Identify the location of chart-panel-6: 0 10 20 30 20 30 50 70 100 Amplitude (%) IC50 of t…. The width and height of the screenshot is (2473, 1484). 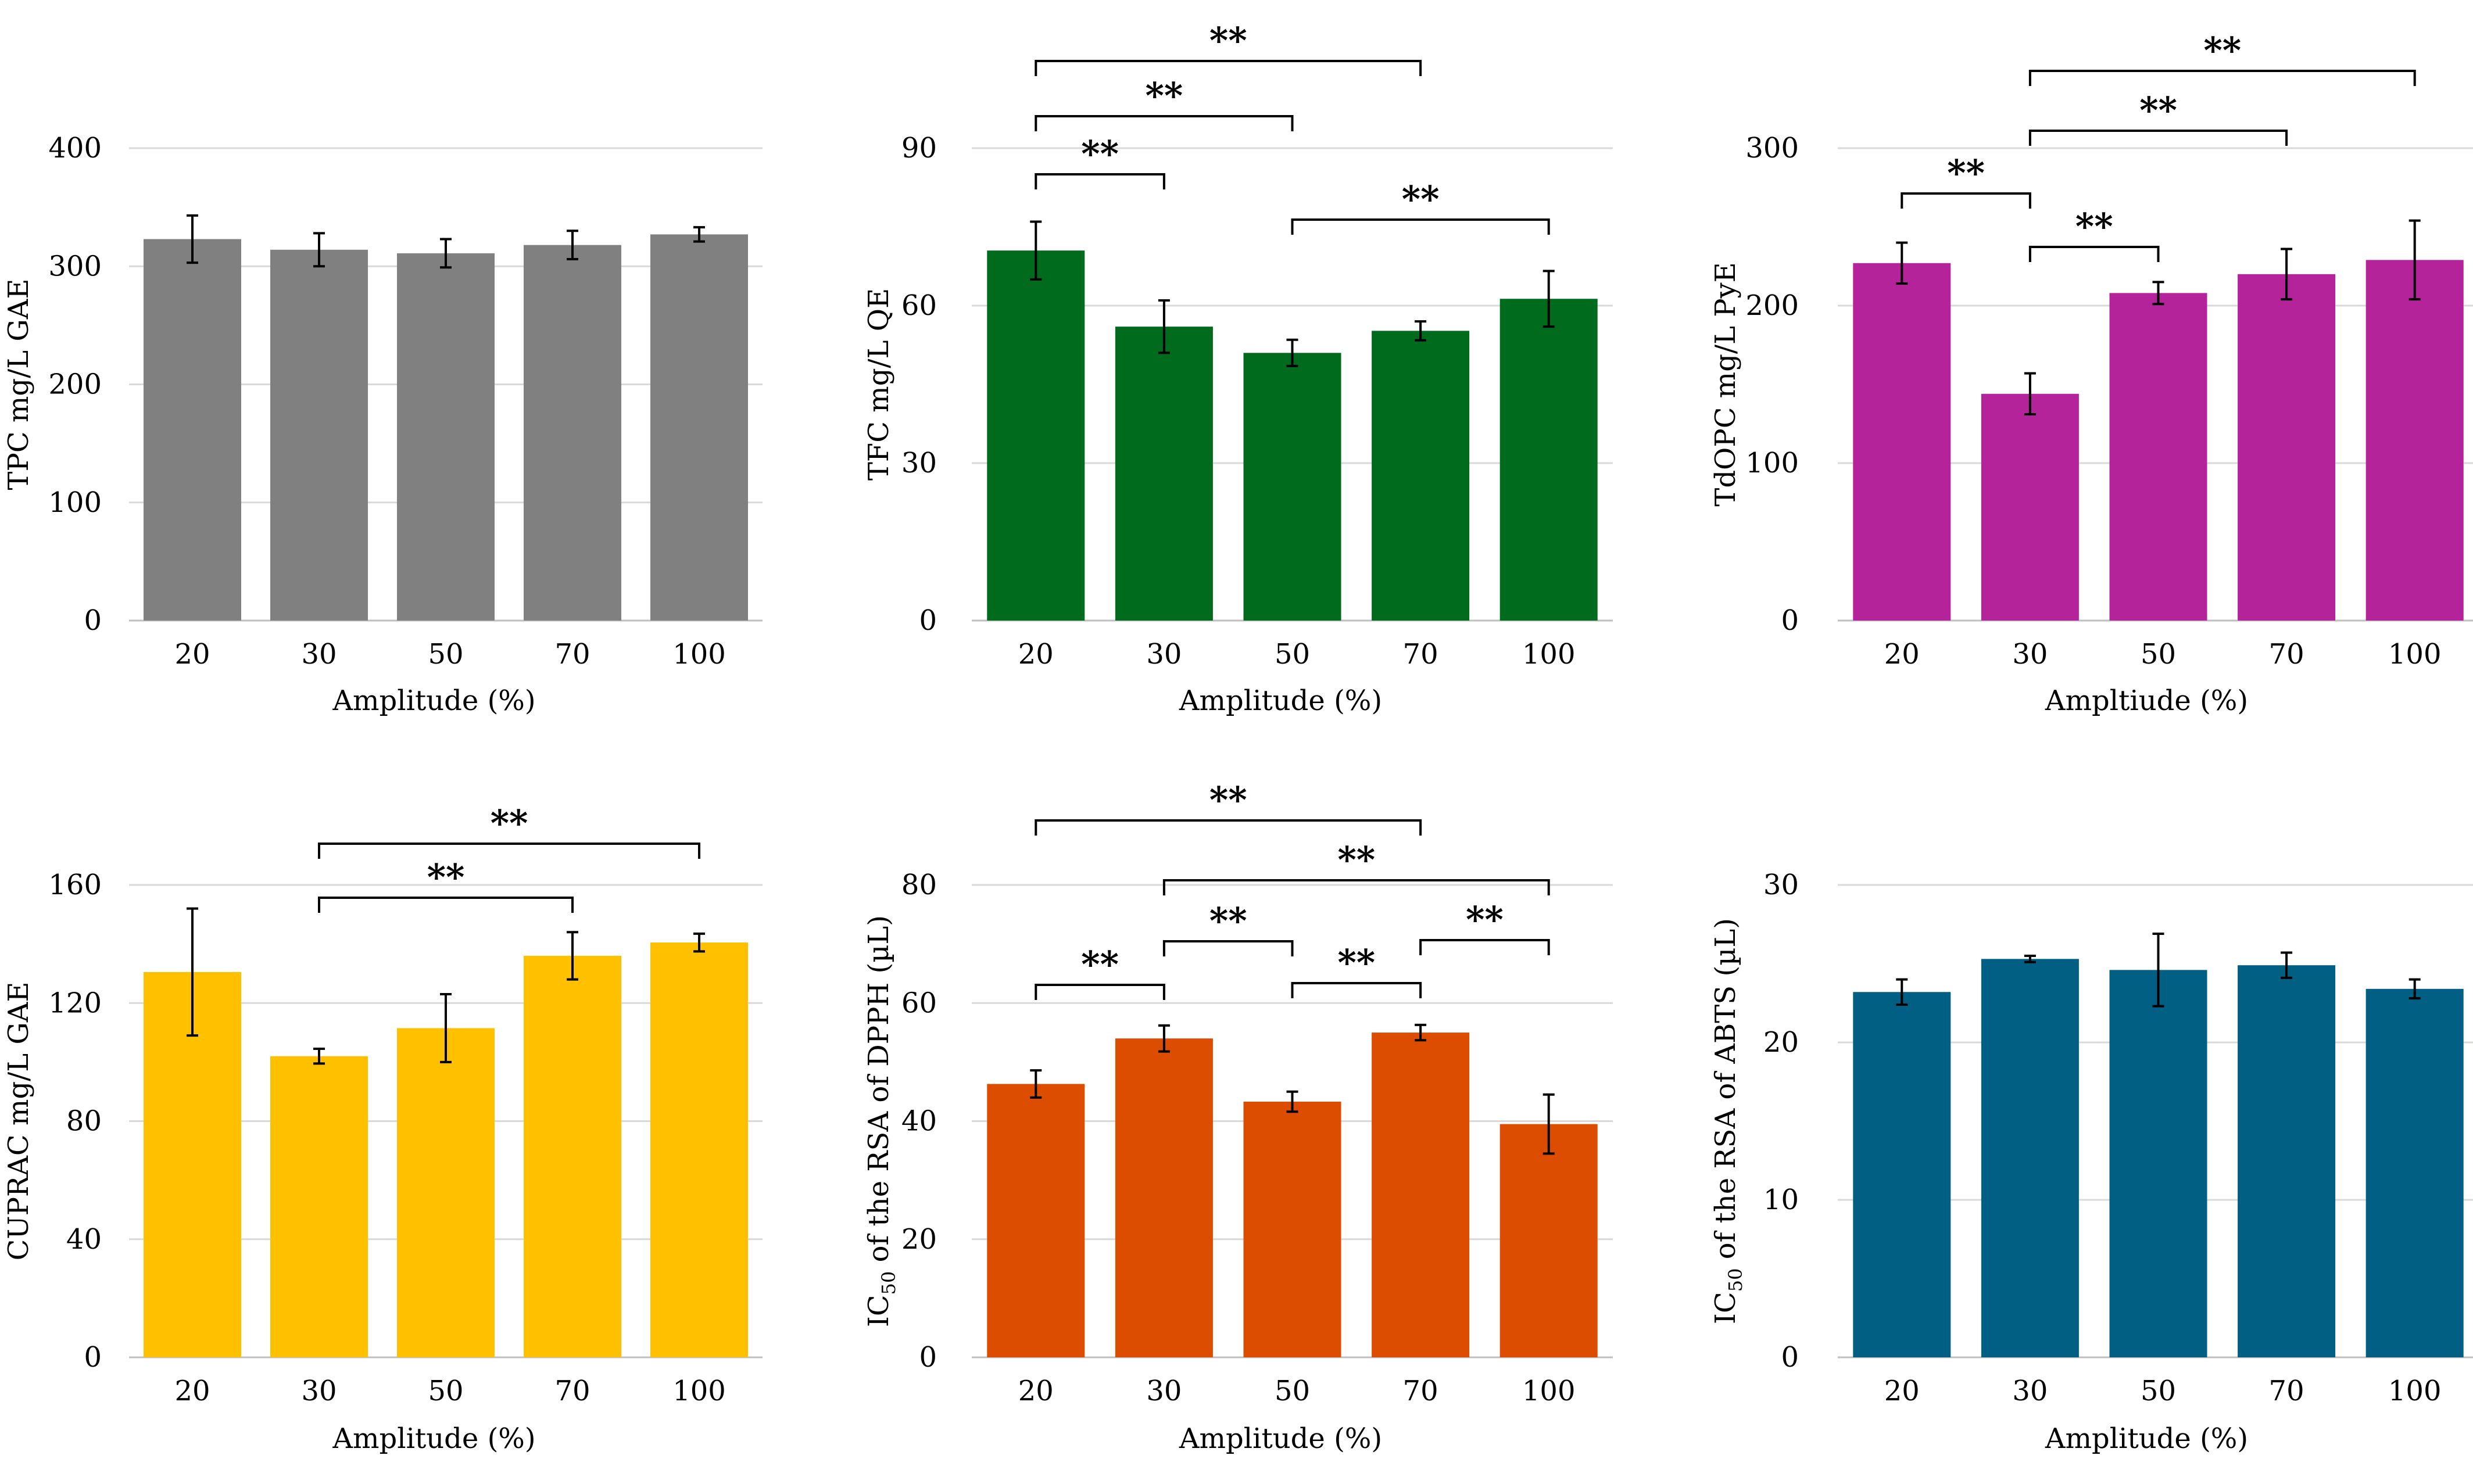
(2091, 1162).